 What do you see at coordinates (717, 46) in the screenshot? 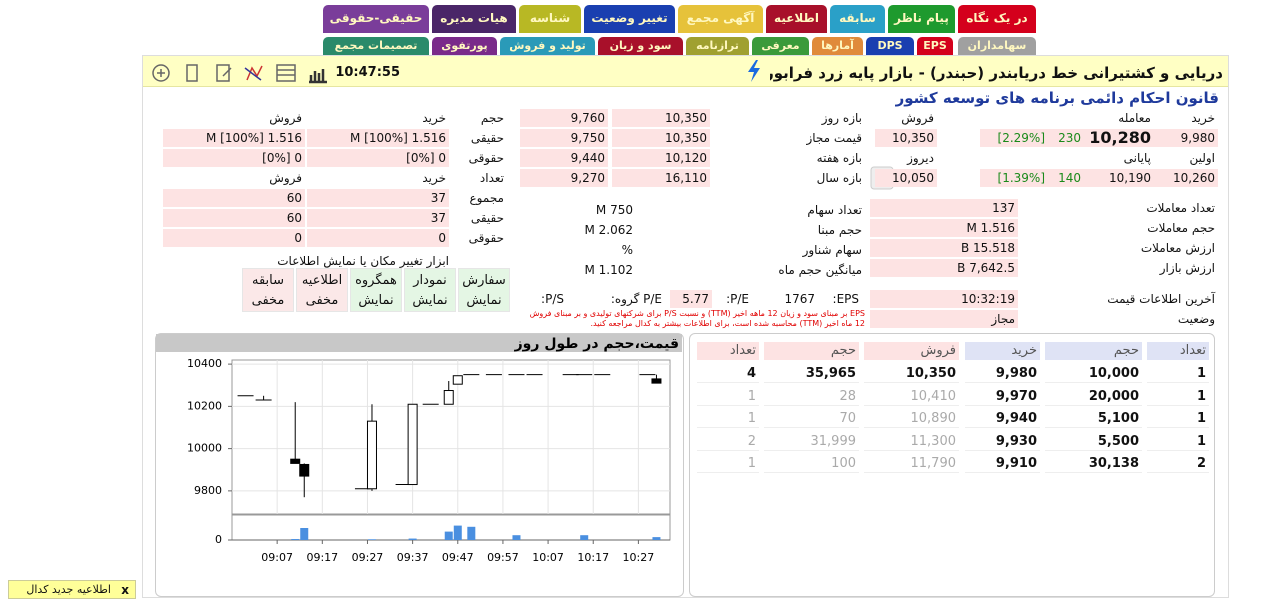
I see `tab: ترازنامه` at bounding box center [717, 46].